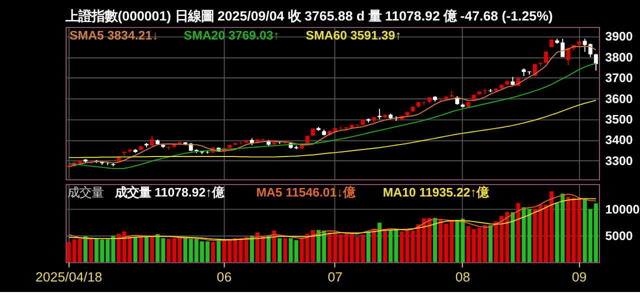 The width and height of the screenshot is (640, 298). Describe the element at coordinates (232, 35) in the screenshot. I see `text: SMA20 3769.03↑` at that location.